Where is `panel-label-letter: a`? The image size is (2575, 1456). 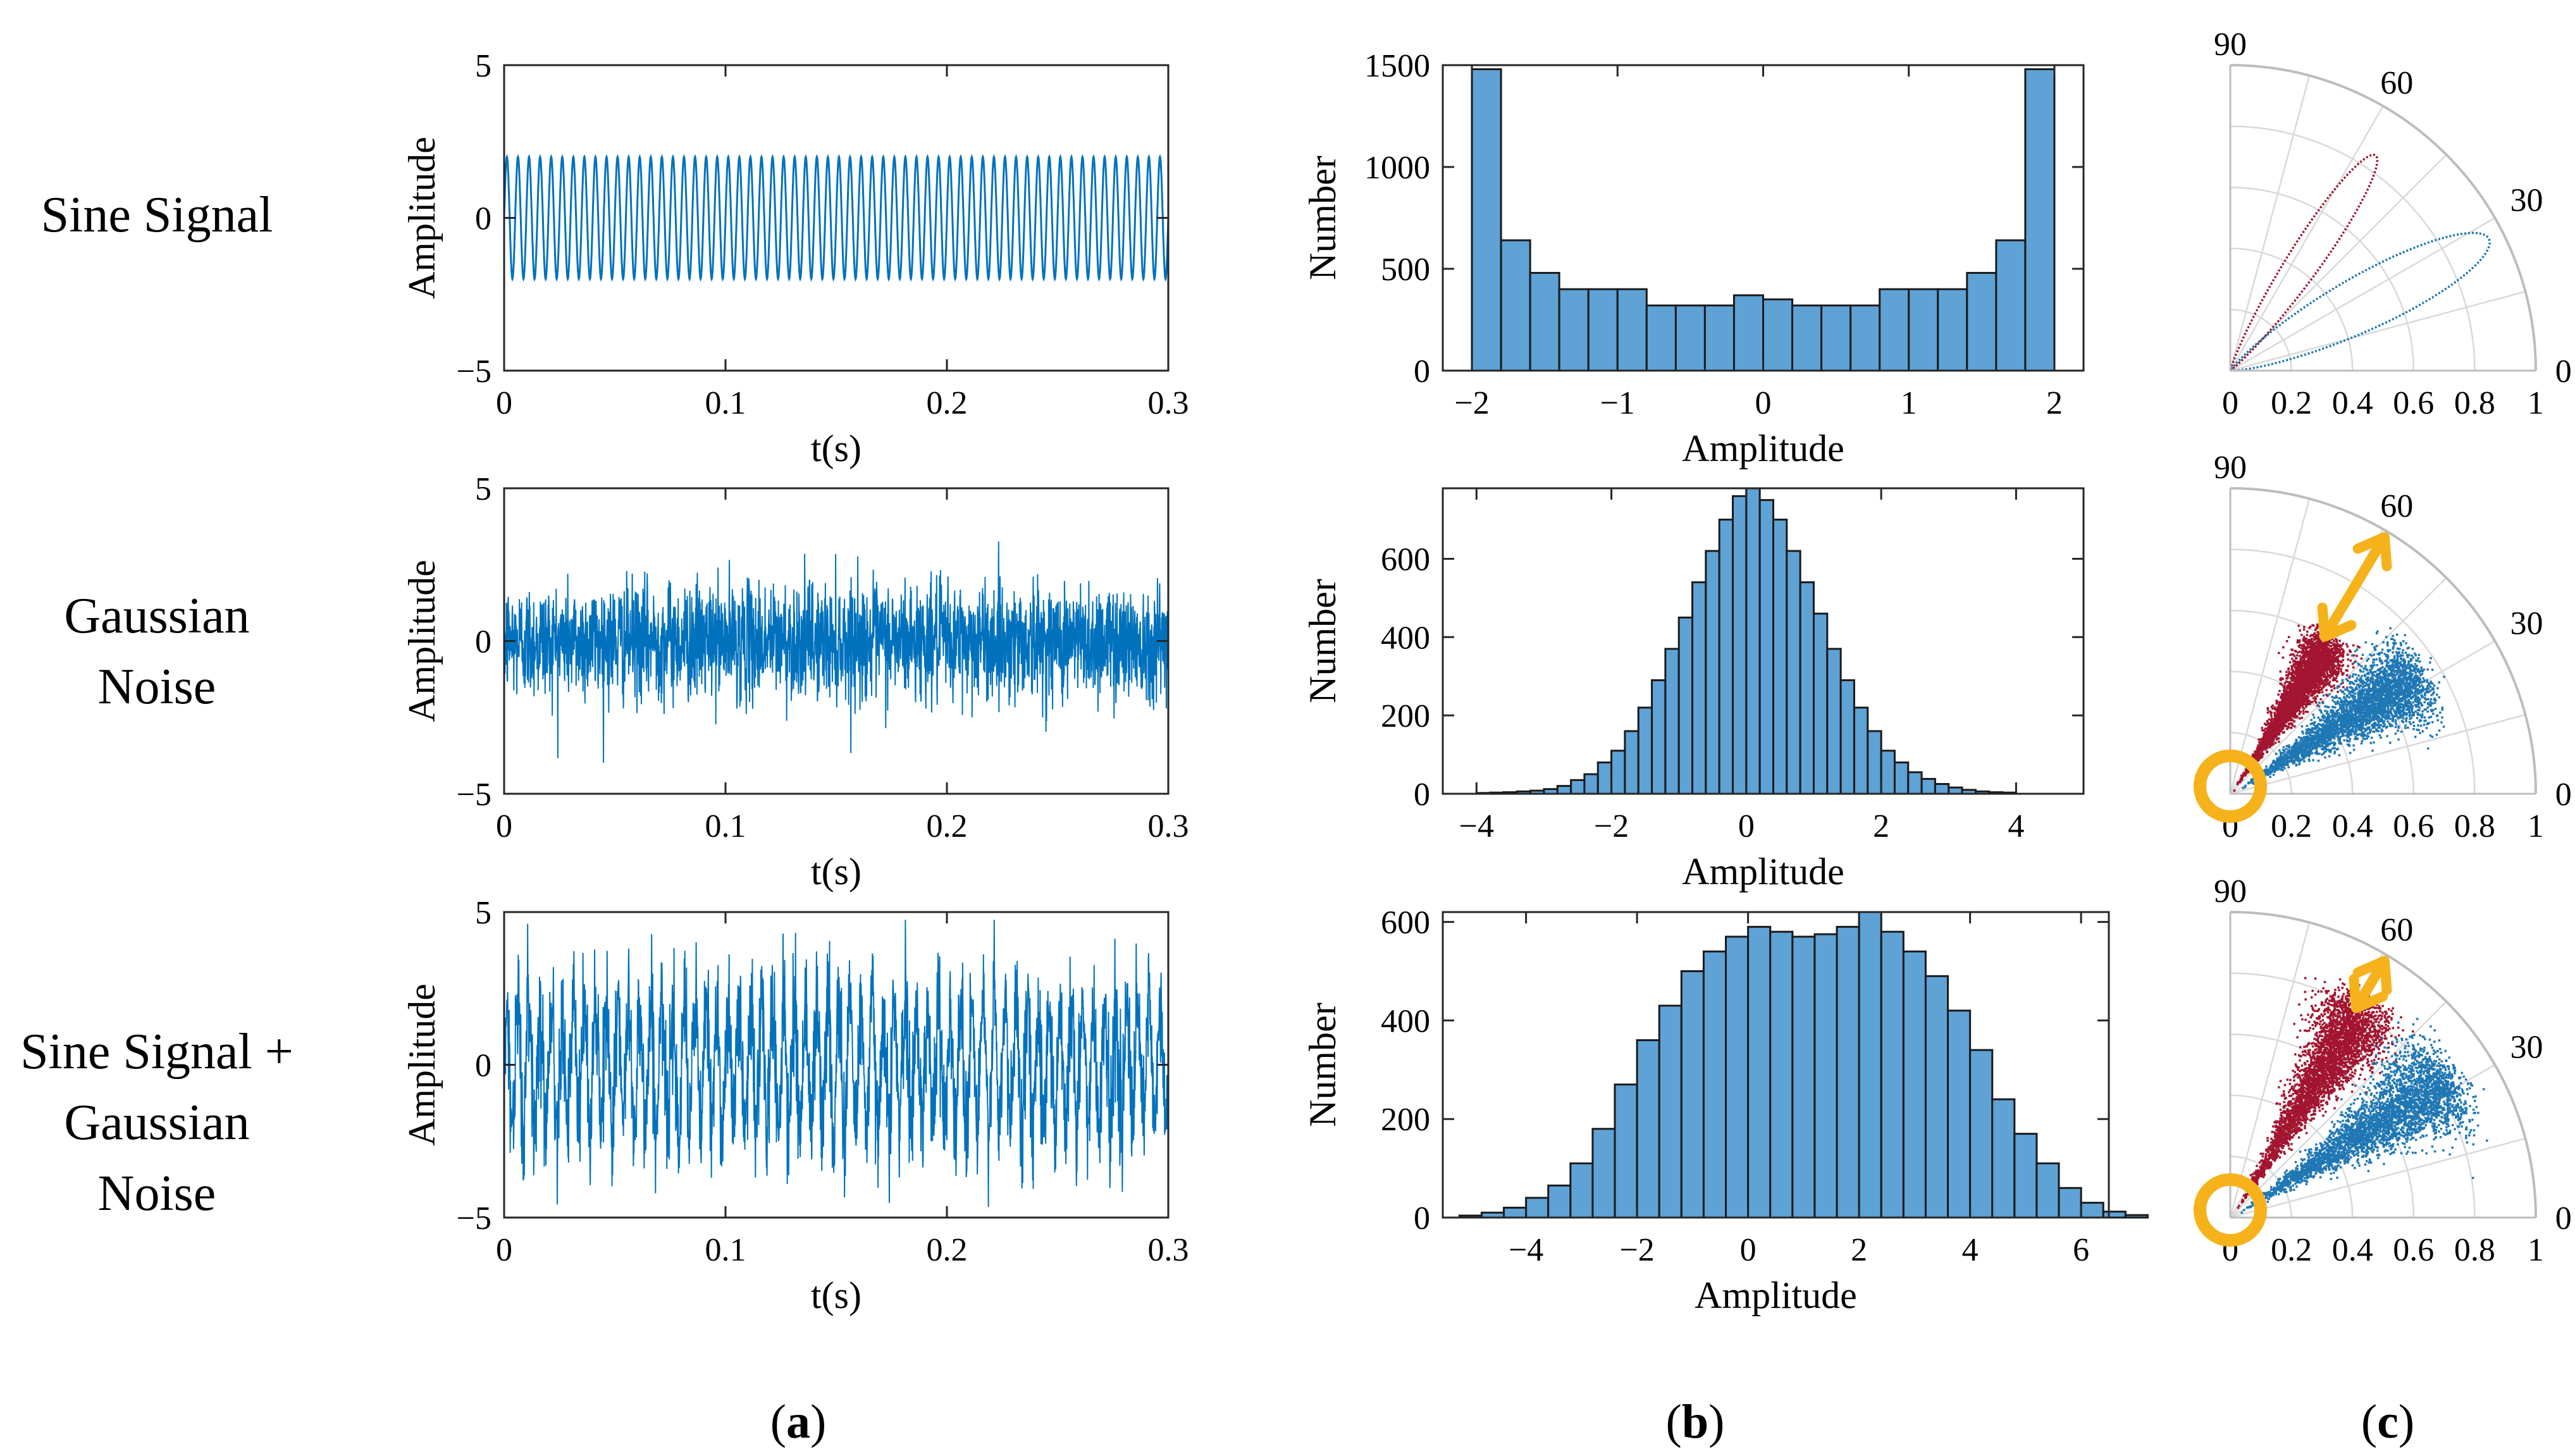
panel-label-letter: a is located at coordinates (798, 1421).